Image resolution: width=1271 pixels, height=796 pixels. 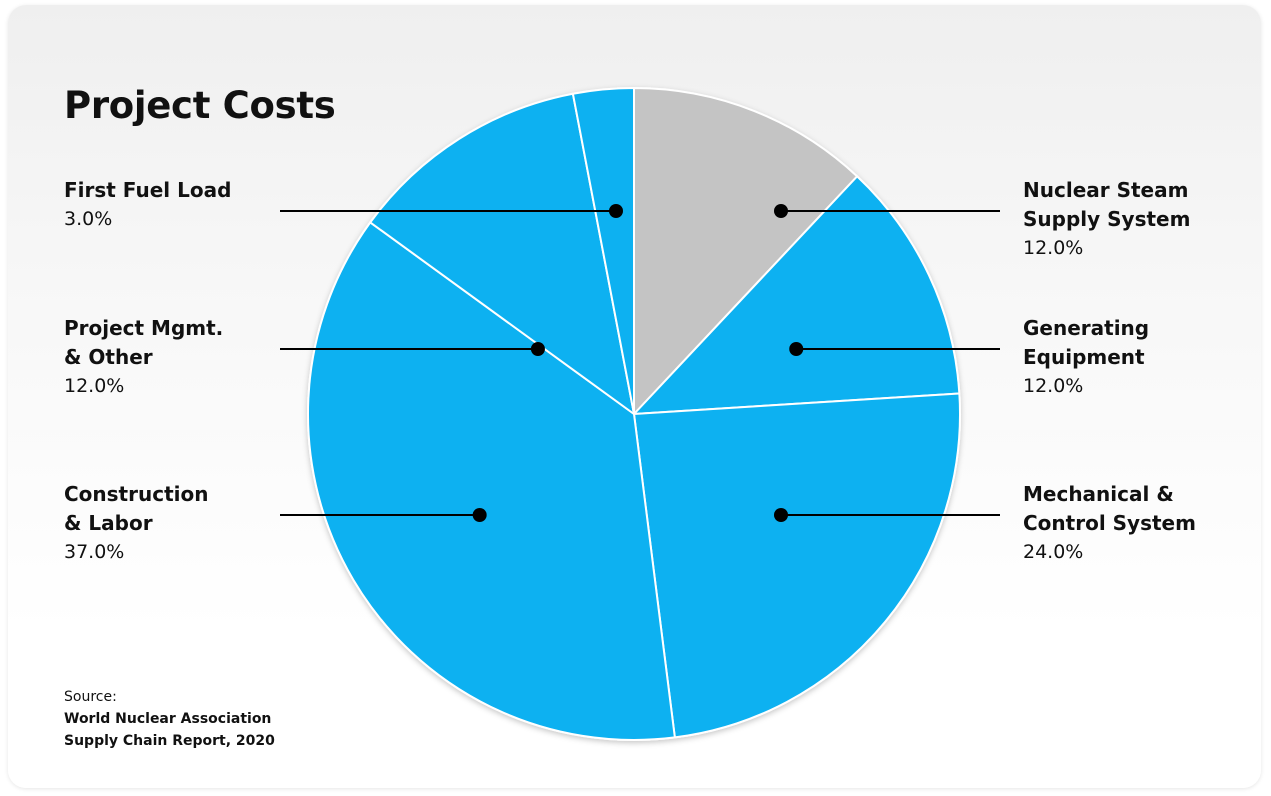 What do you see at coordinates (603, 251) in the screenshot?
I see `pie-slice-first-fuel-load` at bounding box center [603, 251].